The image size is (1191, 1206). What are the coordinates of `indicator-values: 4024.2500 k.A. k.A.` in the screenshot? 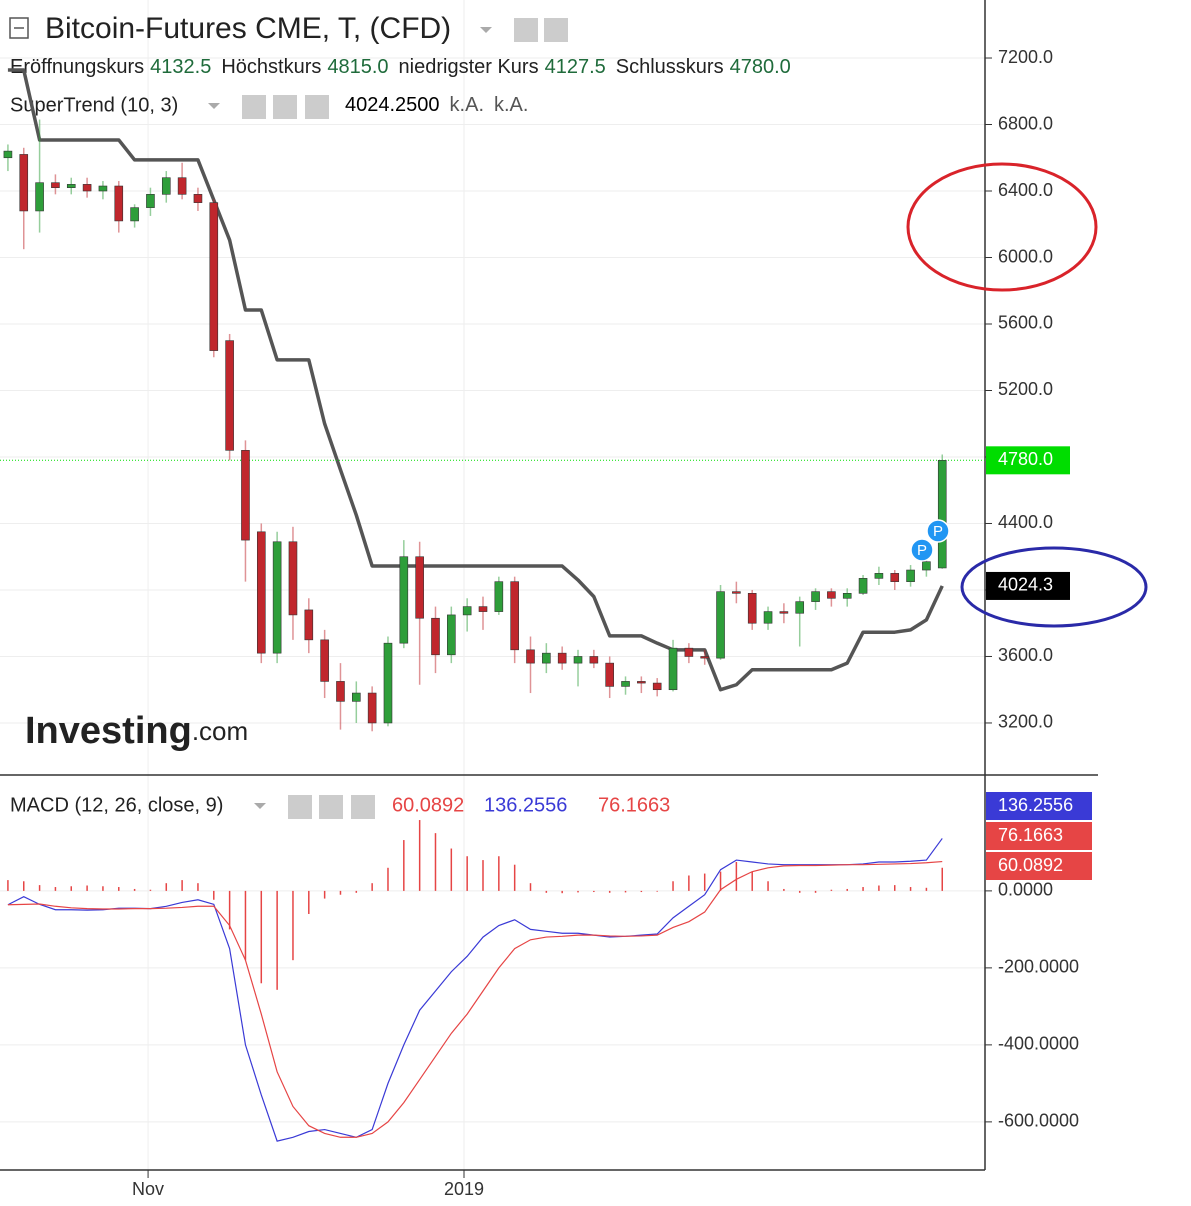 It's located at (436, 105).